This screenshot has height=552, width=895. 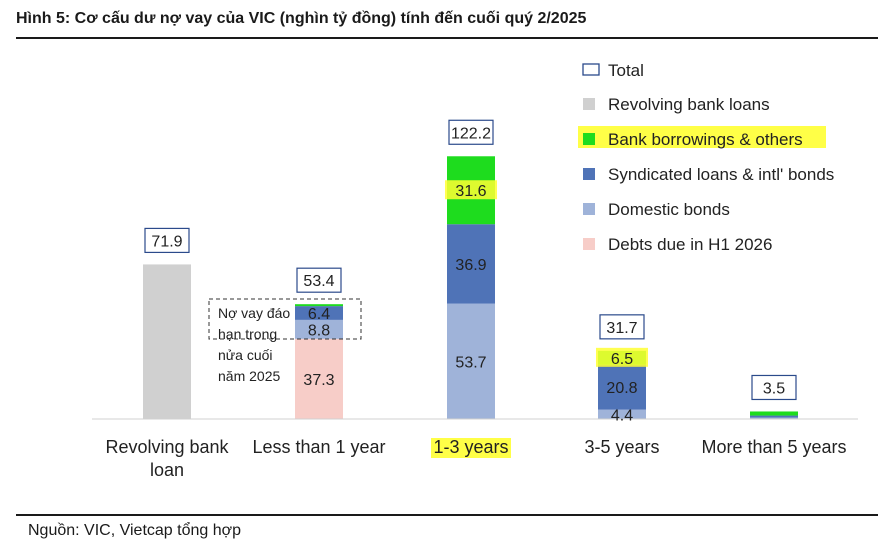 I want to click on total-label-3: 31.7, so click(x=621, y=328).